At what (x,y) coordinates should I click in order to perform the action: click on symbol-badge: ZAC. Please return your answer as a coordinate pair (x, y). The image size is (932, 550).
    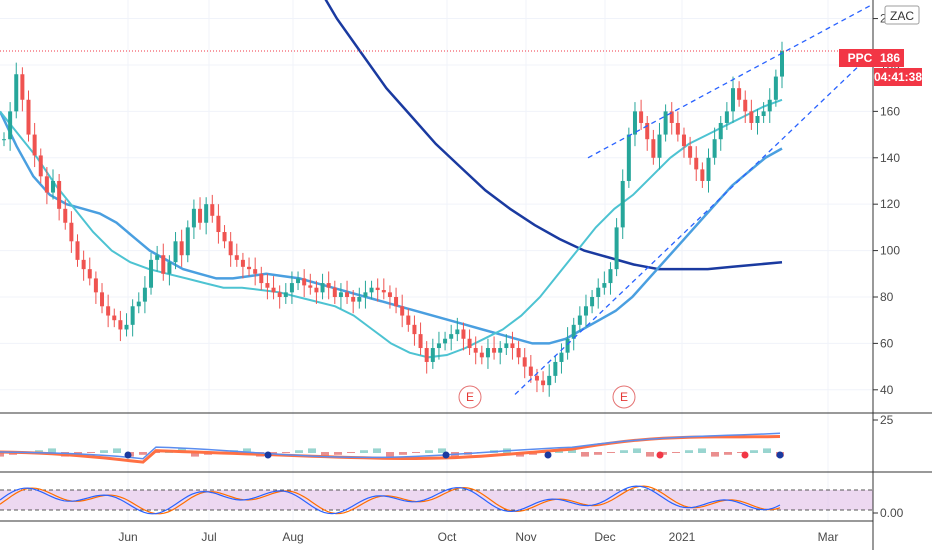
    Looking at the image, I should click on (902, 15).